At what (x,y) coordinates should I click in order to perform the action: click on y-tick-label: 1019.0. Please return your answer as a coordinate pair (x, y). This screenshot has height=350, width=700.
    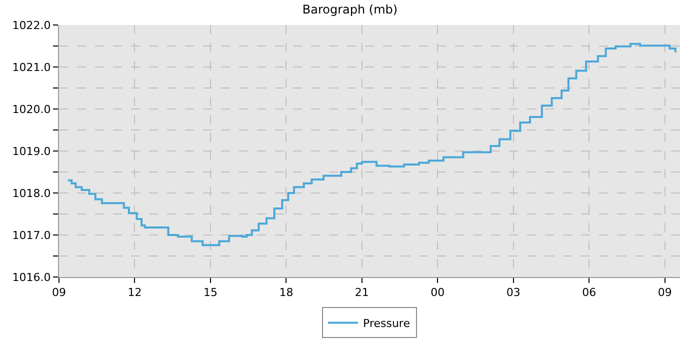
    Looking at the image, I should click on (31, 151).